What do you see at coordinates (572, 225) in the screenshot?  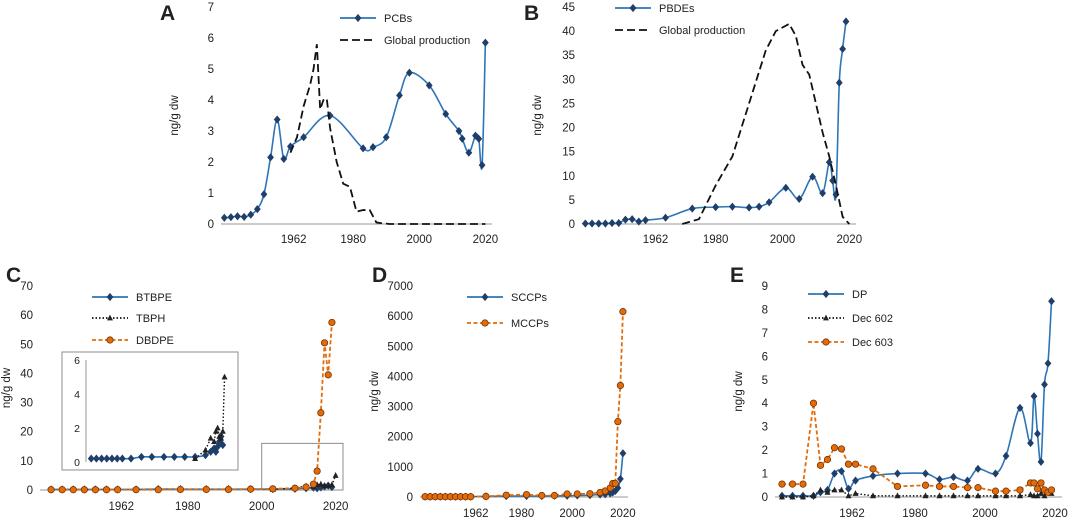 I see `y-tick-label: 0` at bounding box center [572, 225].